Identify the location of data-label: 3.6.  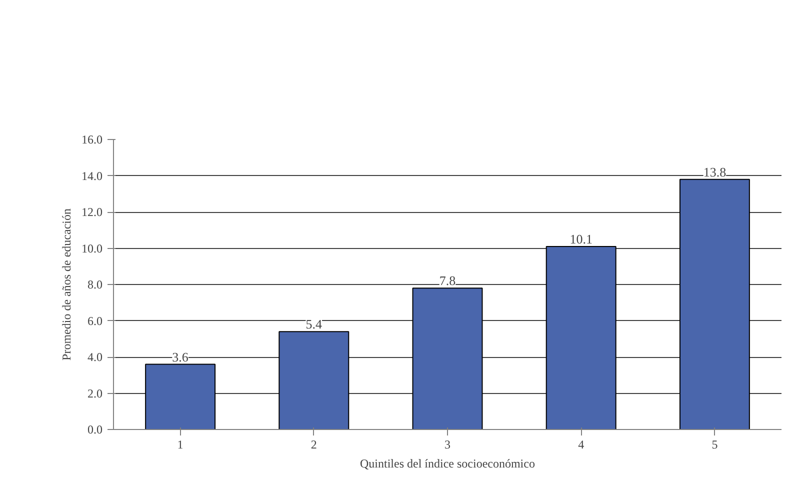
(180, 356).